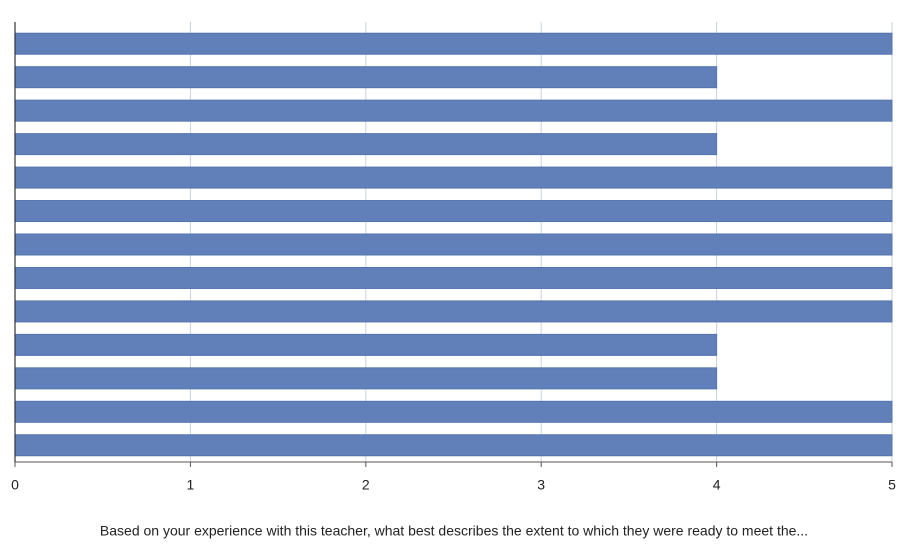 The height and width of the screenshot is (550, 907). I want to click on x-tick-label: 2, so click(366, 485).